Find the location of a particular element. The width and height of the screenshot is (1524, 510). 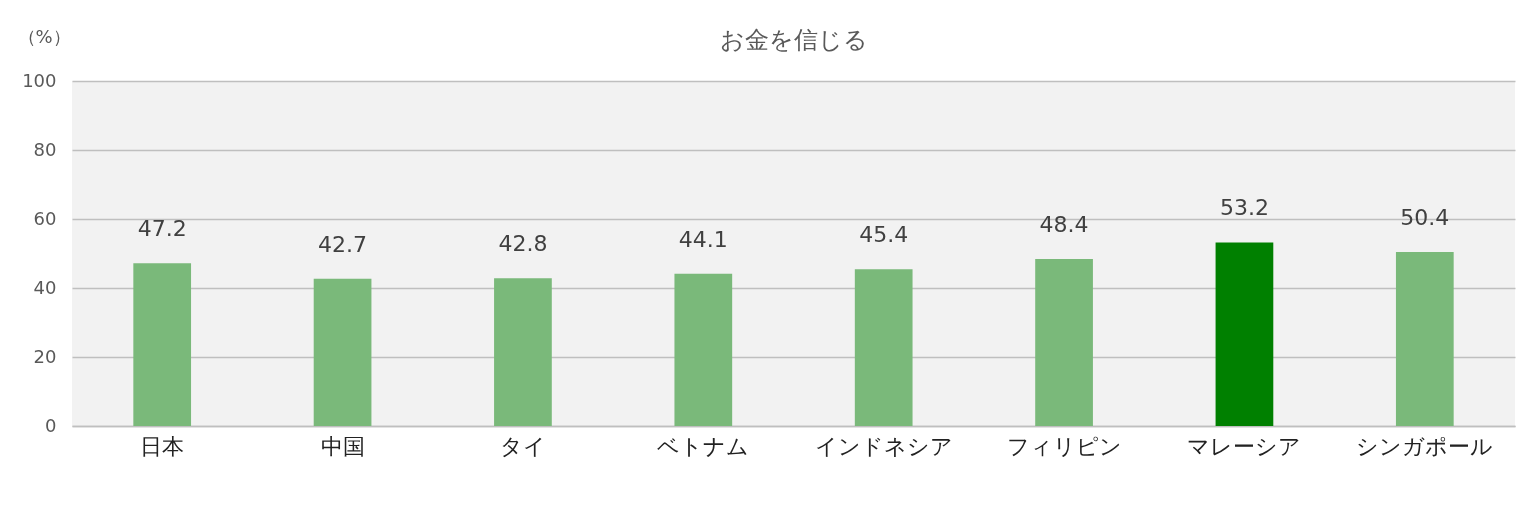

x-tick-label: タイ is located at coordinates (522, 446).